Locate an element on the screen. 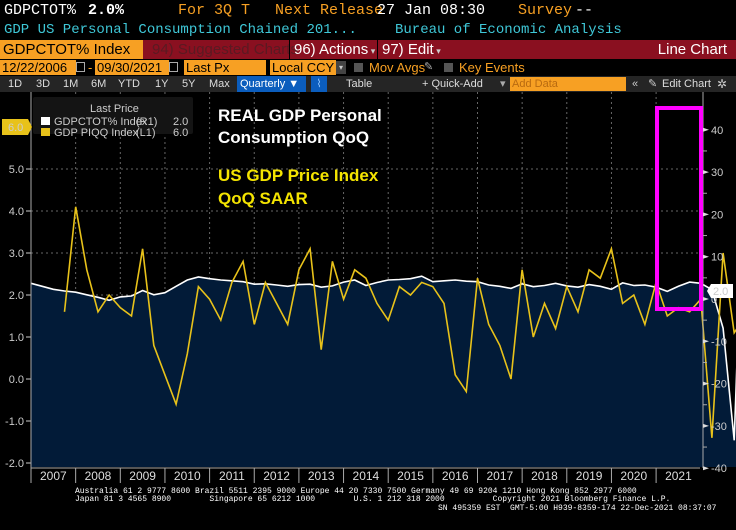 The image size is (736, 530). next-release-label: Next Release is located at coordinates (329, 10).